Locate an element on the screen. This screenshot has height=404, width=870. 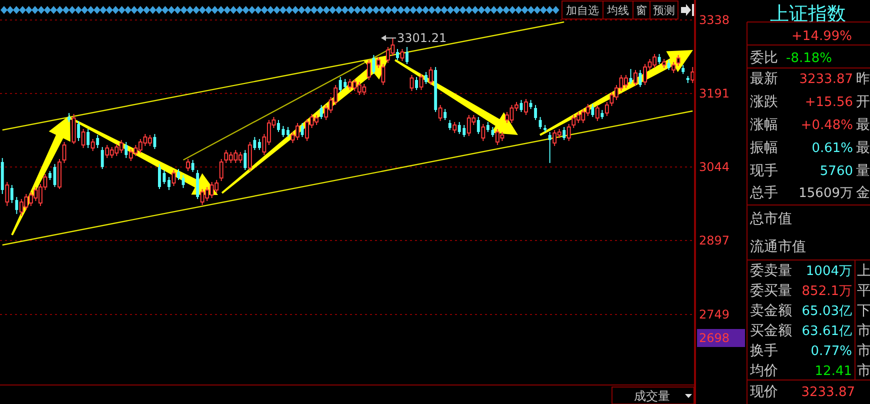
annotation: 加自选 is located at coordinates (582, 10).